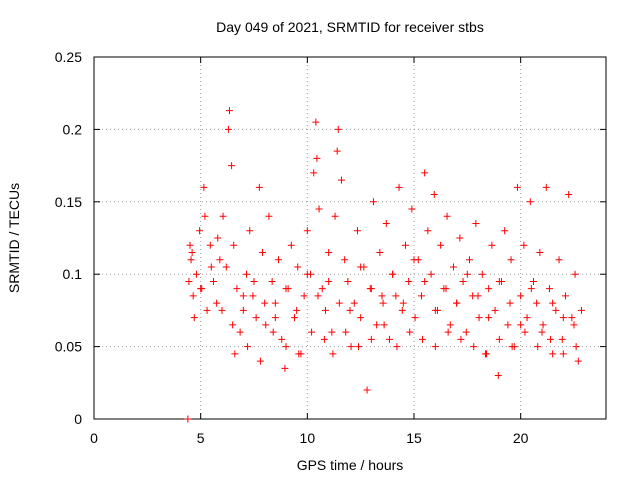 The width and height of the screenshot is (640, 480). I want to click on y-tick-label: 0.25, so click(68, 57).